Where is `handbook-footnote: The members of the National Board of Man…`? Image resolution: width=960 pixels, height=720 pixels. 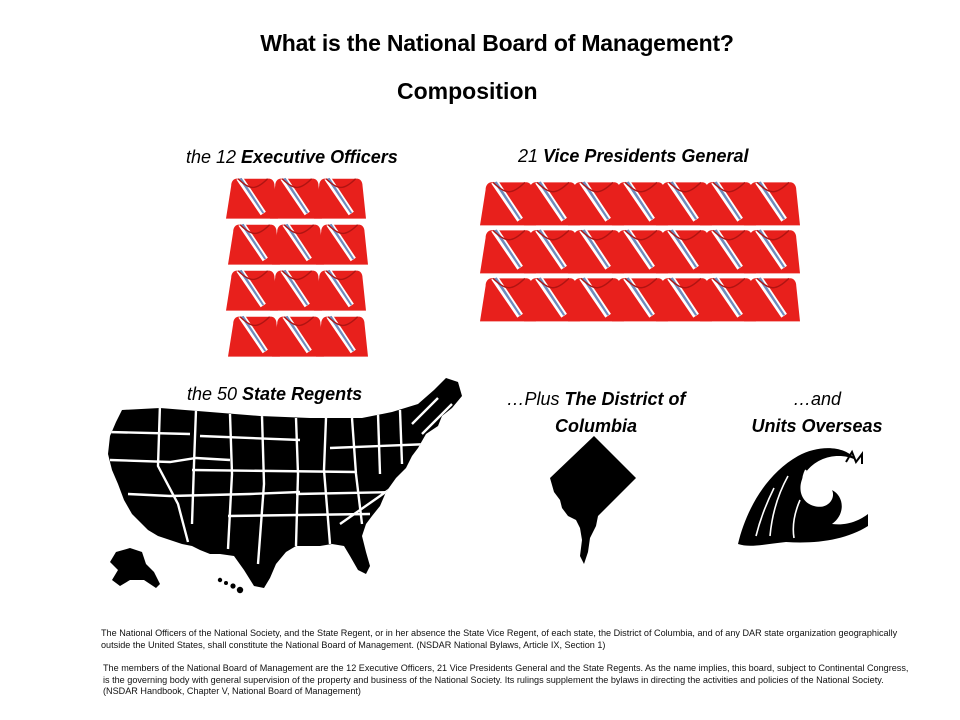
handbook-footnote: The members of the National Board of Man… is located at coordinates (506, 680).